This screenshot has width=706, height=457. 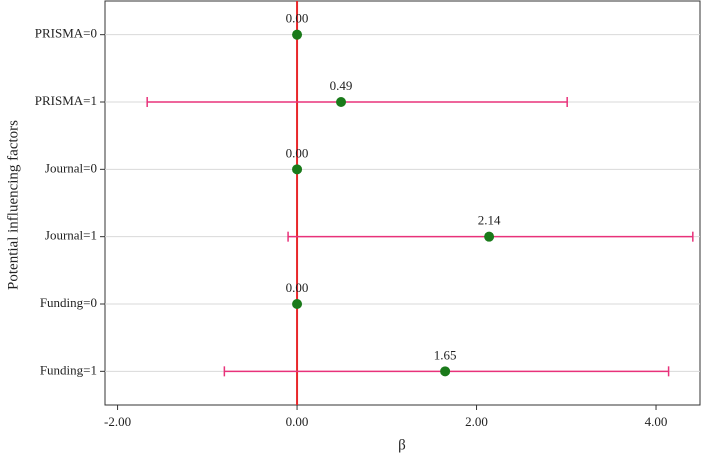 I want to click on x-tick-label: 4.00, so click(x=656, y=421).